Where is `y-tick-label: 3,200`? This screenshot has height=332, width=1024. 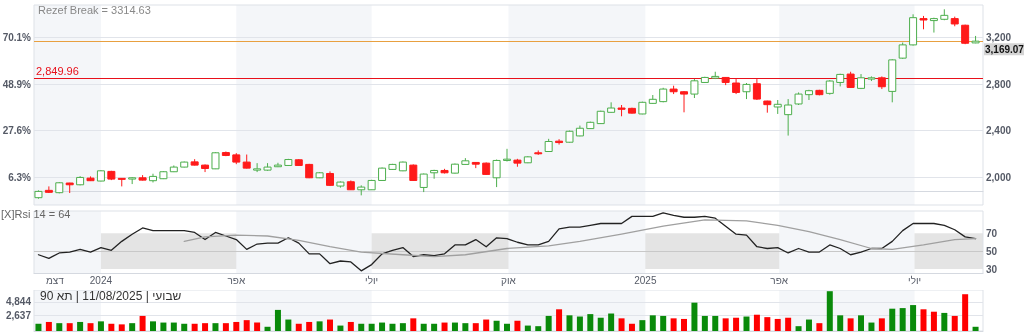
y-tick-label: 3,200 is located at coordinates (999, 38).